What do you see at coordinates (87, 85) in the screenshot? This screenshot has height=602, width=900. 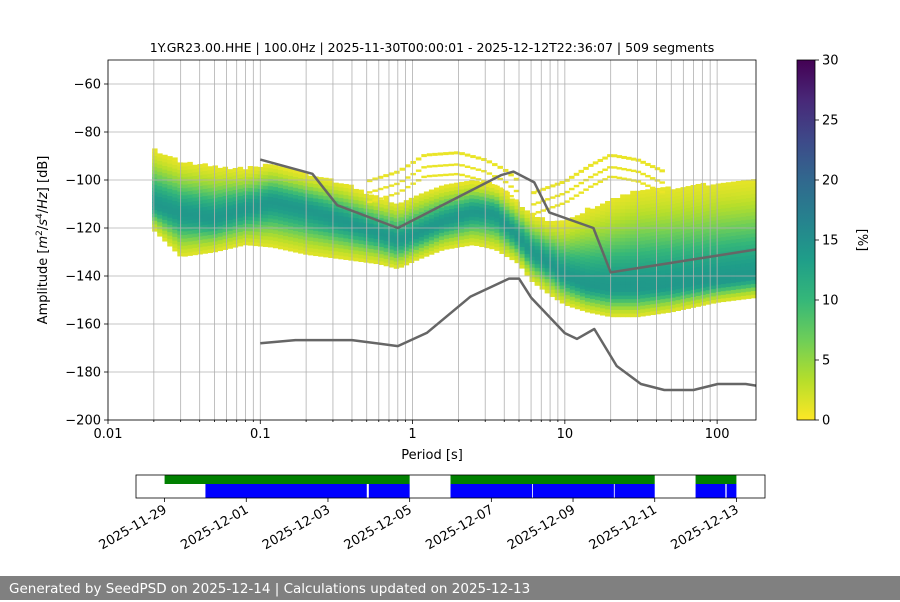 I see `y-tick-label: −60` at bounding box center [87, 85].